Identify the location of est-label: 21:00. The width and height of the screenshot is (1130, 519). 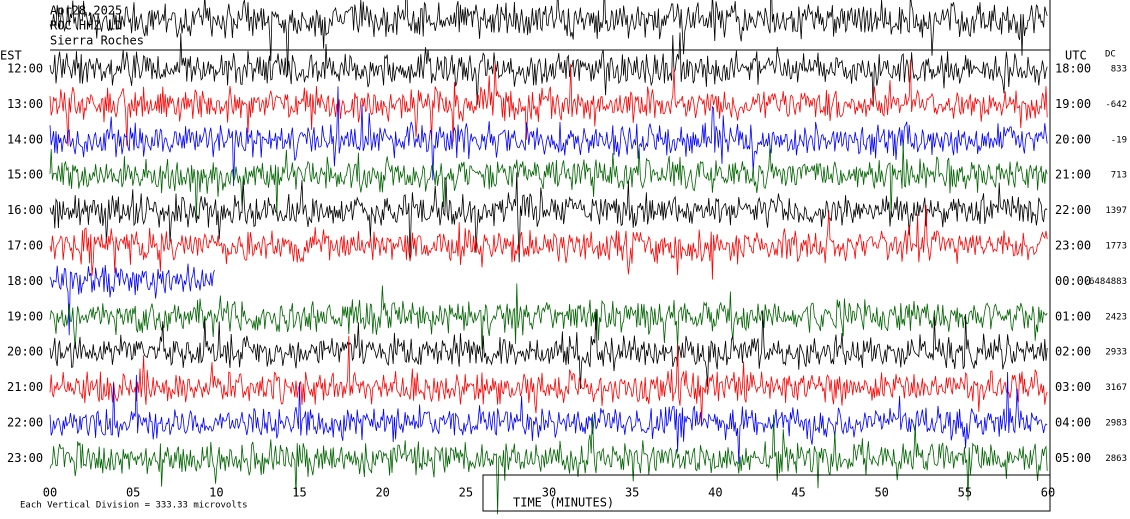
(25, 387).